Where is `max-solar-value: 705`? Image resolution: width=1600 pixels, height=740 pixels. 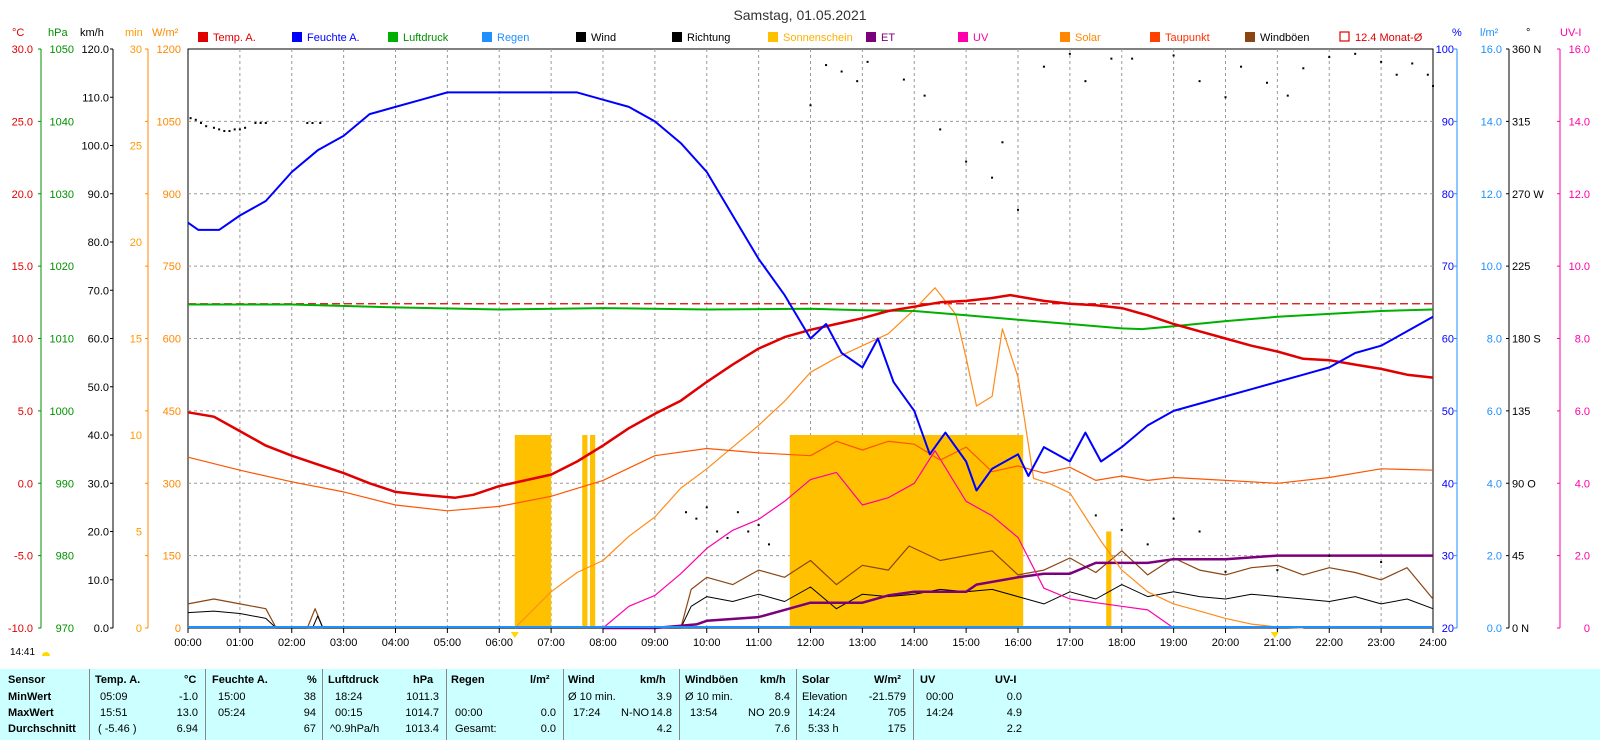 max-solar-value: 705 is located at coordinates (896, 713).